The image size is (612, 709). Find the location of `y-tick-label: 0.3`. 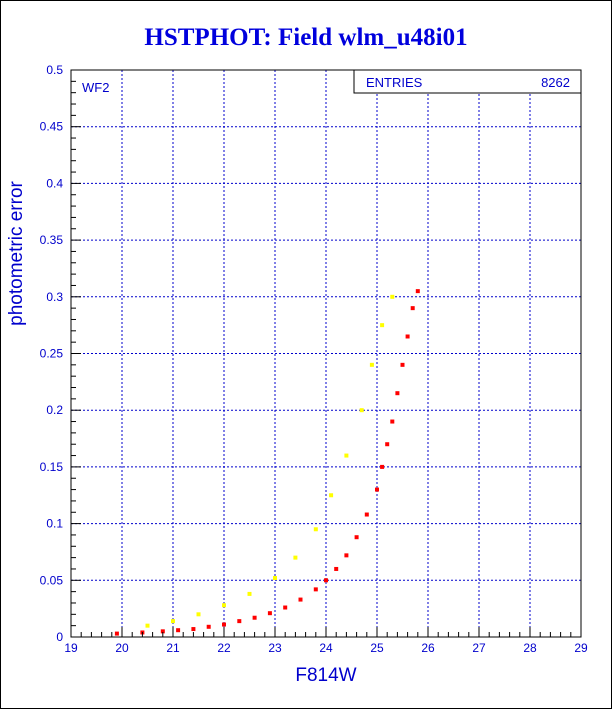

y-tick-label: 0.3 is located at coordinates (54, 297).